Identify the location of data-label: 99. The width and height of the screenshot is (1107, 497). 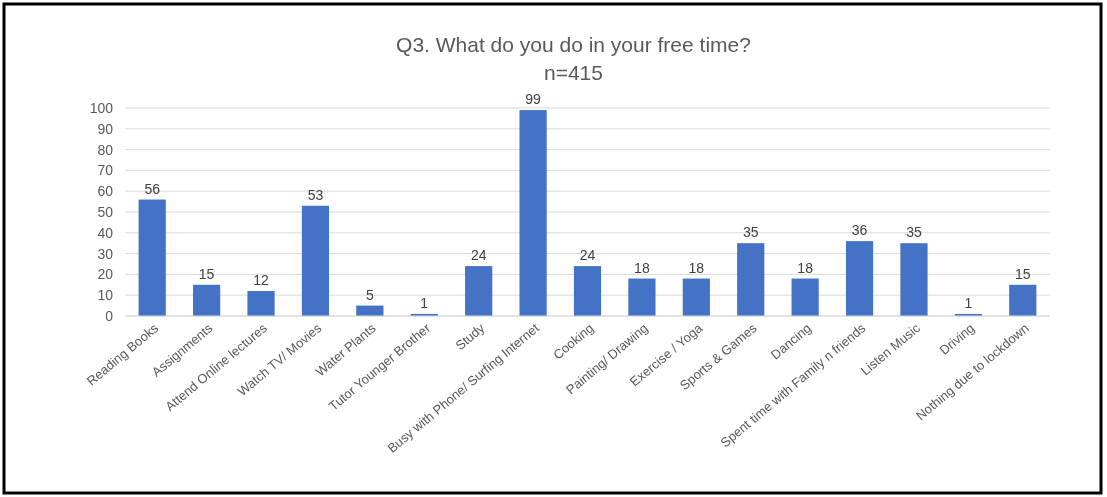
(533, 99).